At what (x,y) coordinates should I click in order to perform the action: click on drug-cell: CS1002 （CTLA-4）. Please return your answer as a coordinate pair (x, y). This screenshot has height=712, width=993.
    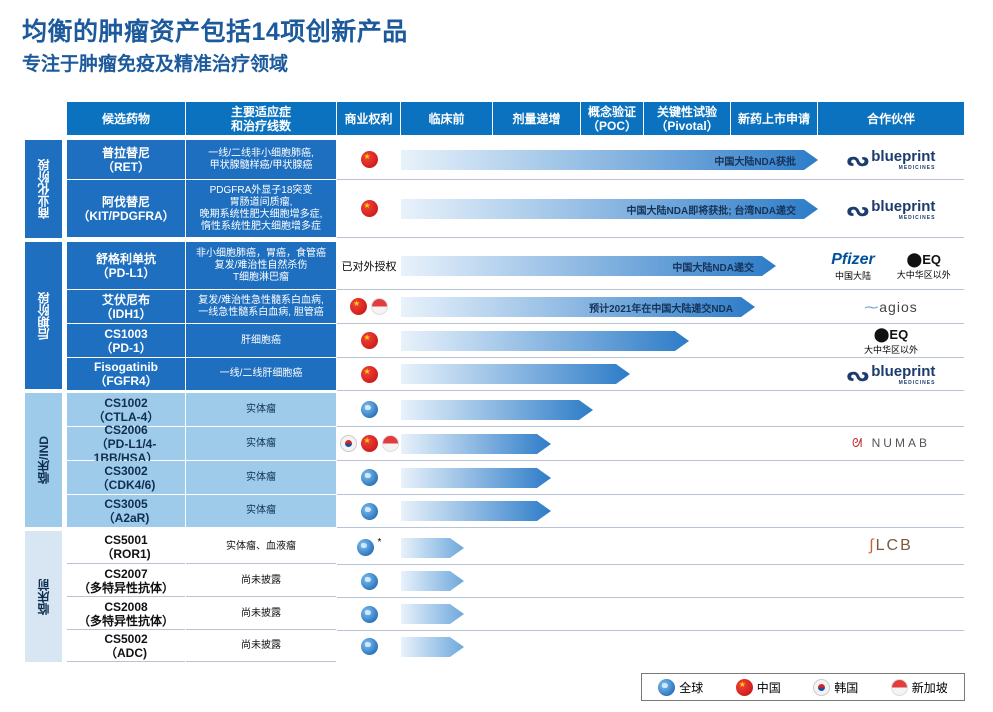
    Looking at the image, I should click on (126, 409).